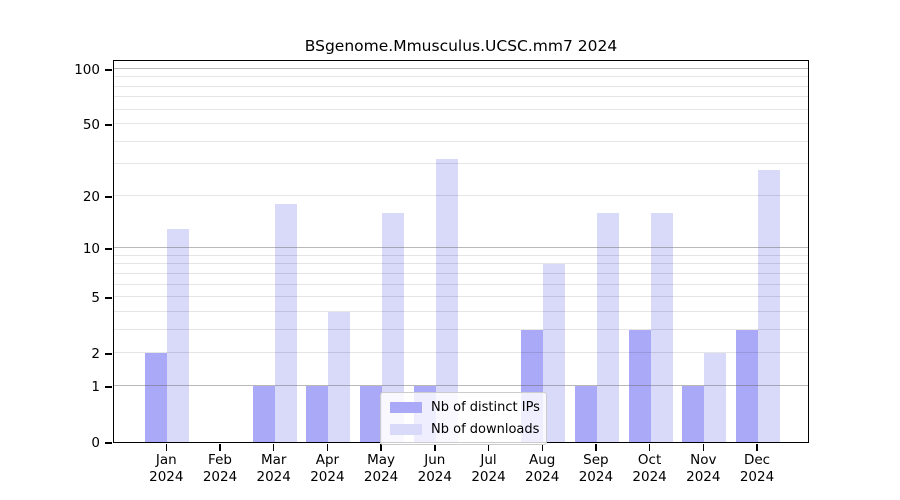  Describe the element at coordinates (715, 397) in the screenshot. I see `bar-downloads-nov` at that location.